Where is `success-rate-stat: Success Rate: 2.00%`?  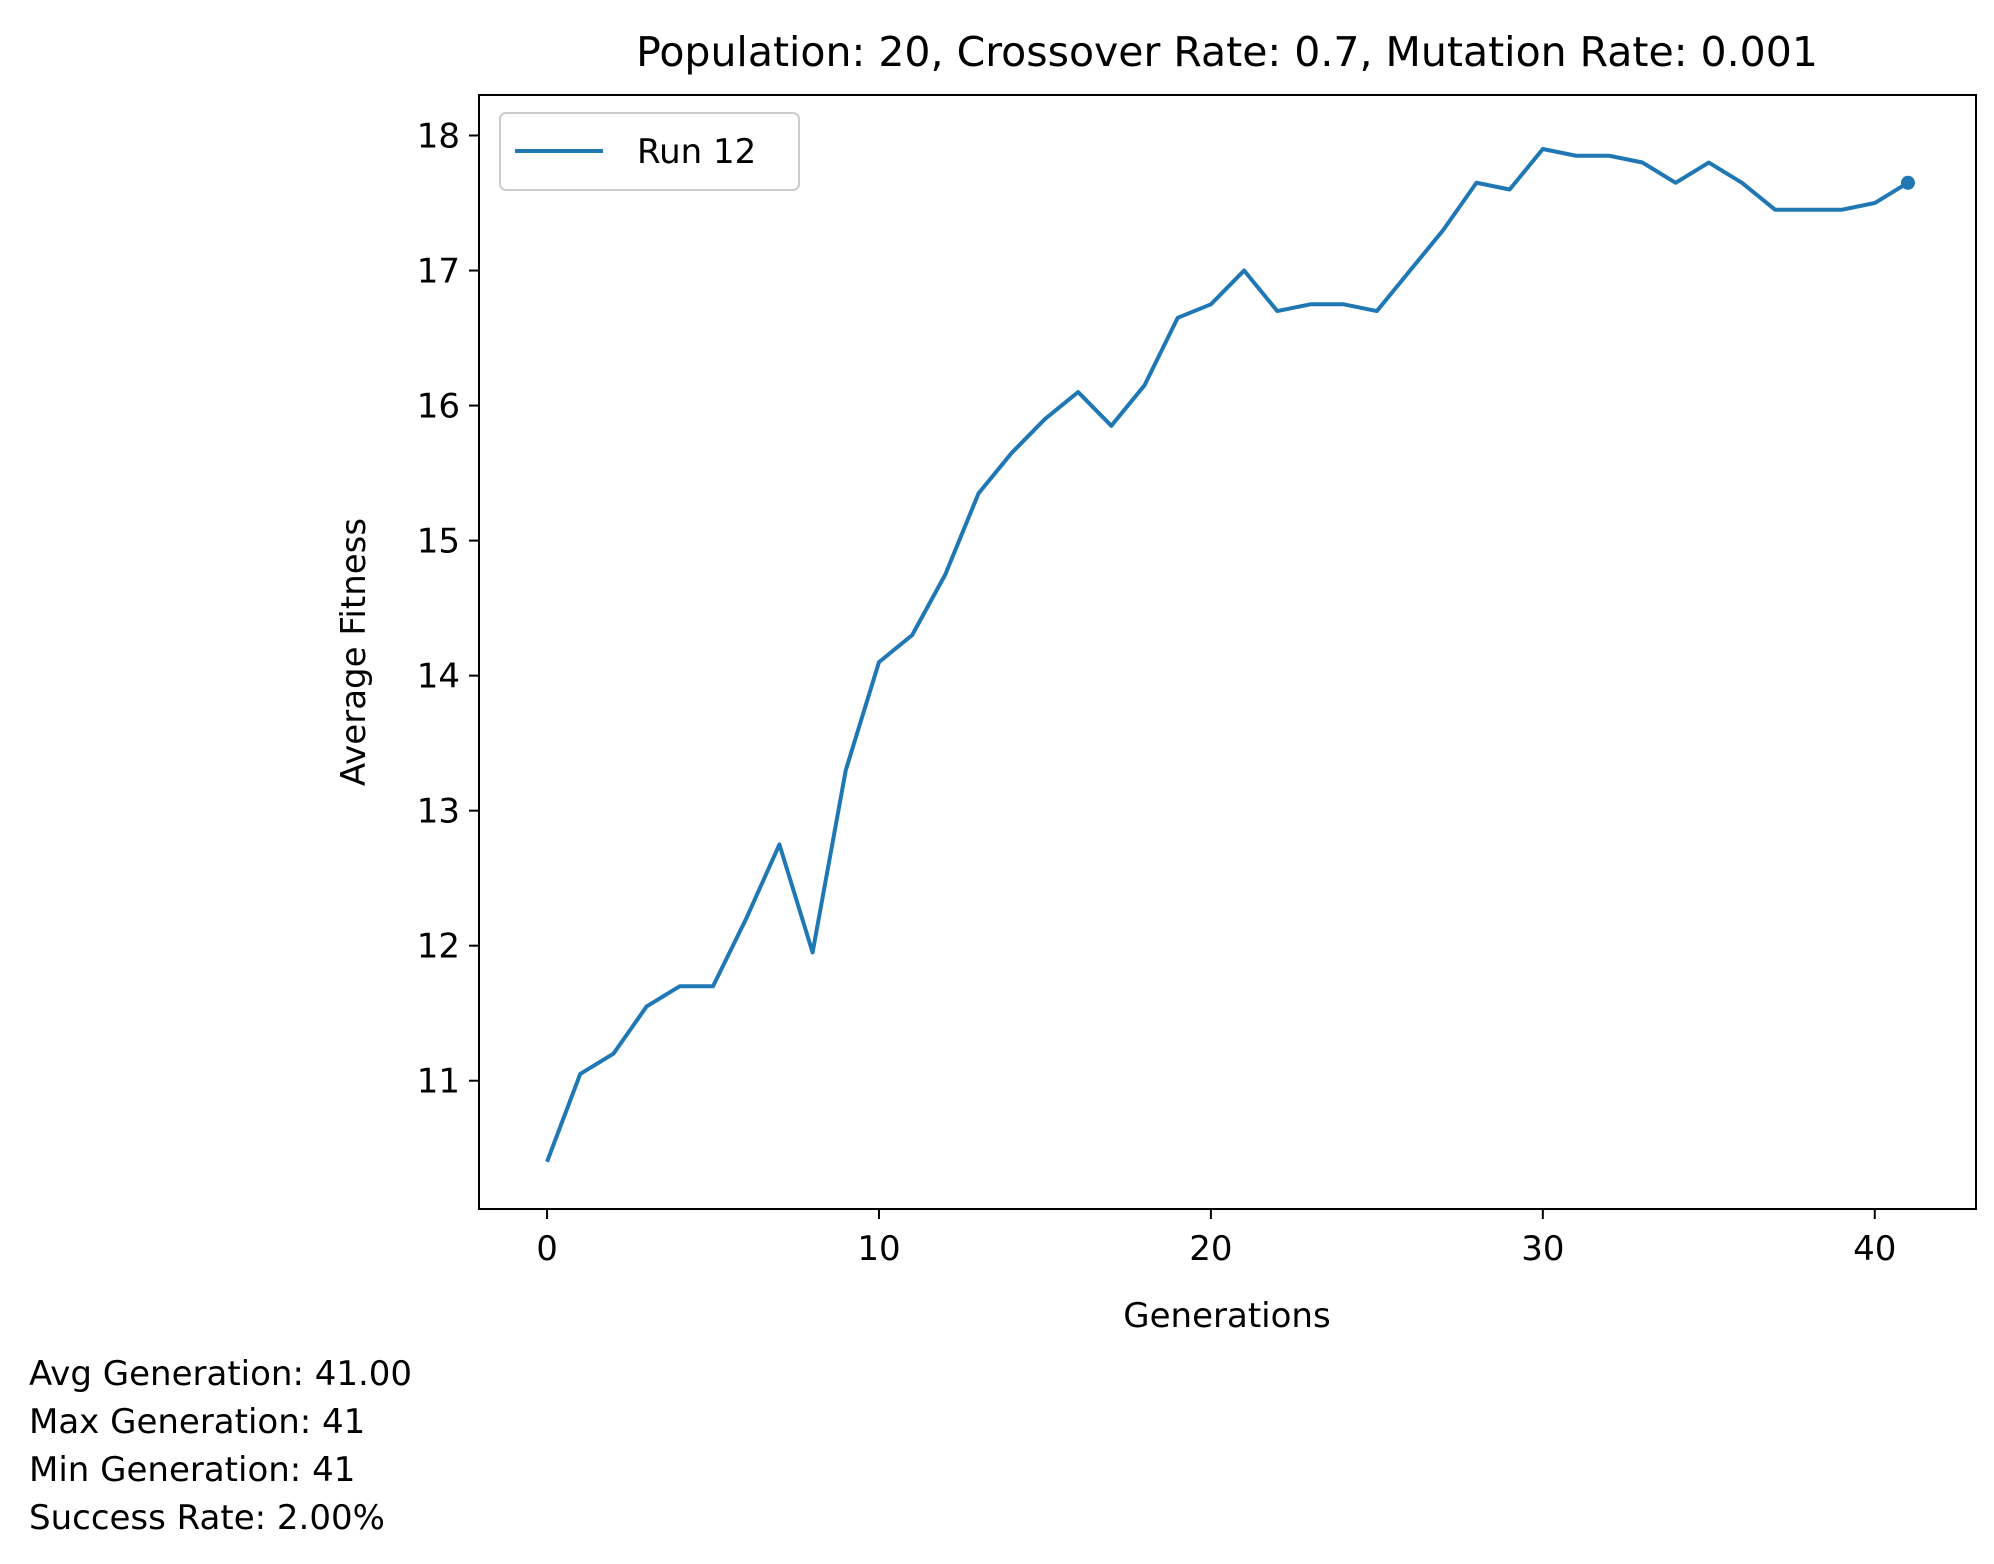 success-rate-stat: Success Rate: 2.00% is located at coordinates (207, 1518).